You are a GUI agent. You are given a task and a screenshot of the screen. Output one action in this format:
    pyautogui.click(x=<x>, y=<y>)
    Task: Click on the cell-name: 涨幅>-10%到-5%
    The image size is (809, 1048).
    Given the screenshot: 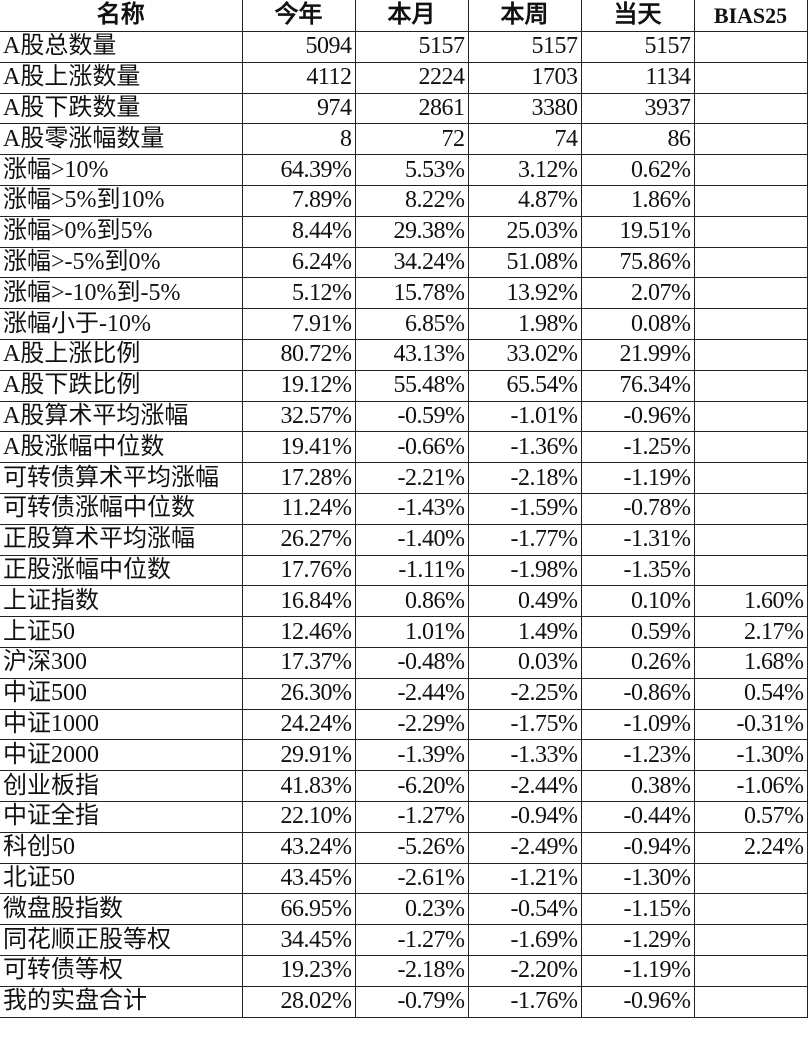 What is the action you would take?
    pyautogui.click(x=121, y=293)
    